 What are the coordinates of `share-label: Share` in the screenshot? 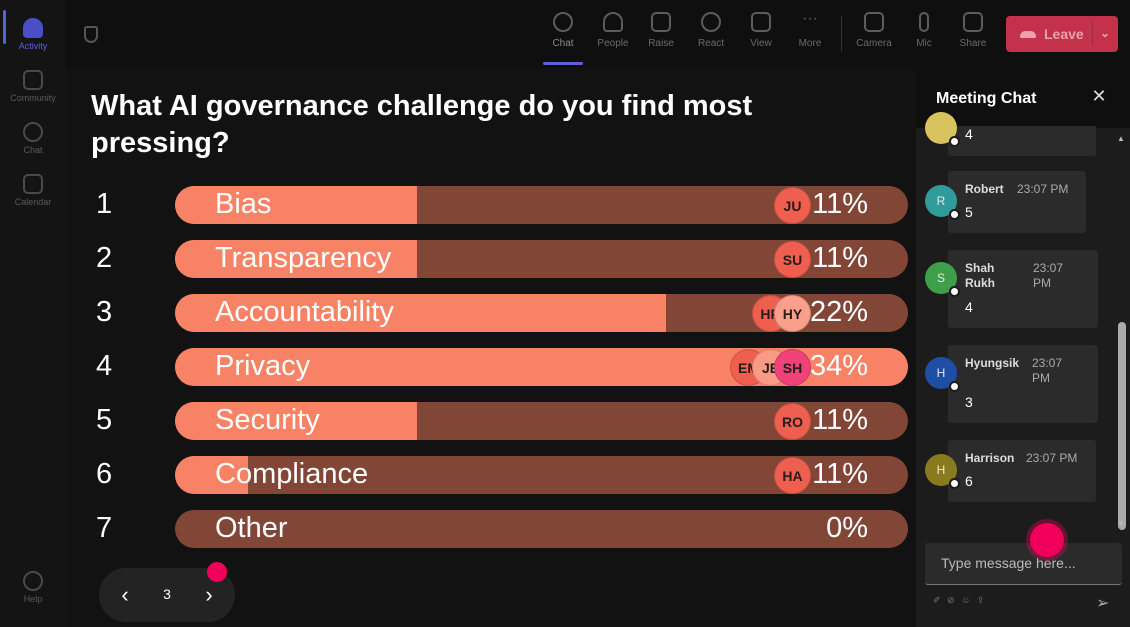 It's located at (973, 43).